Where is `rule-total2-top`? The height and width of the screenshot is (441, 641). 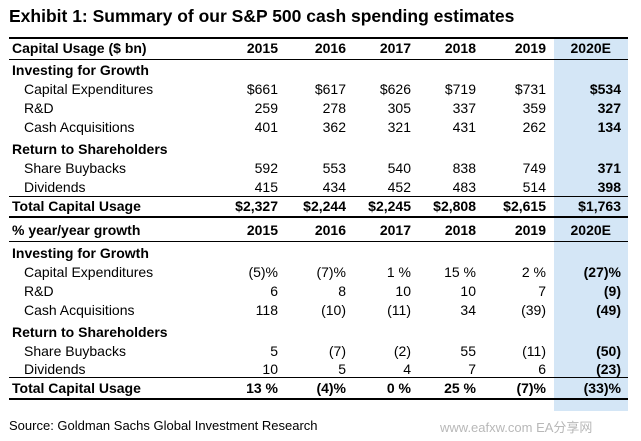
rule-total2-top is located at coordinates (318, 377).